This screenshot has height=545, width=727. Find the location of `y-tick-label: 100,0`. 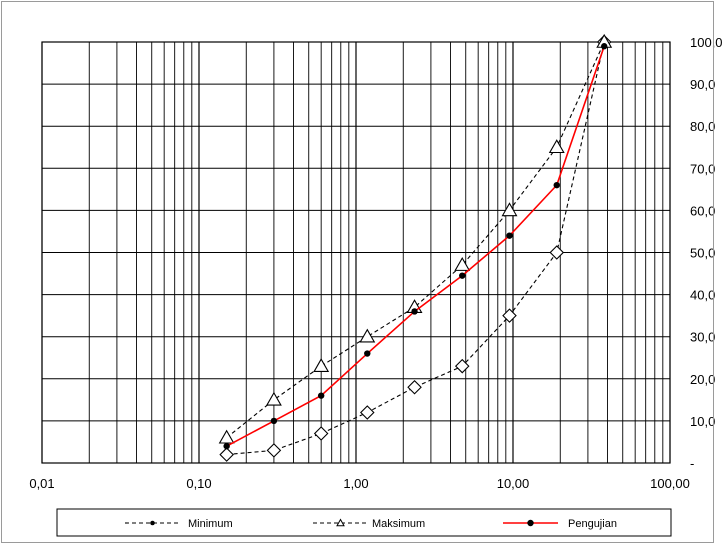

y-tick-label: 100,0 is located at coordinates (706, 42).